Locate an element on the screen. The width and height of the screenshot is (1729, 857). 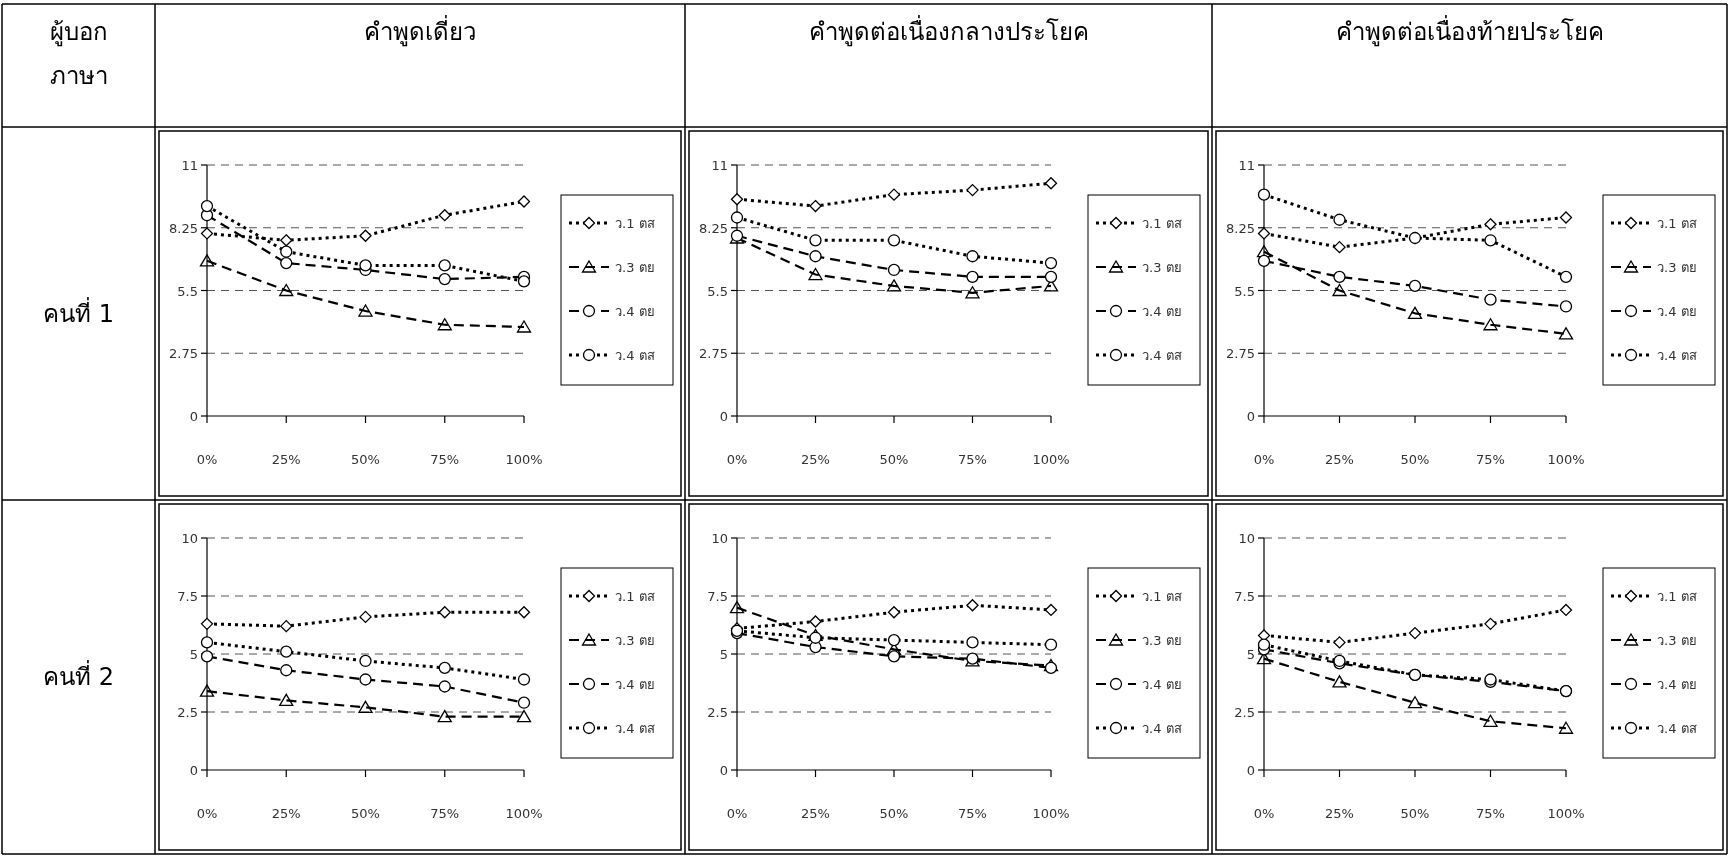
text: คำพูดต่อเนื่องท้ายประโยค is located at coordinates (1469, 31).